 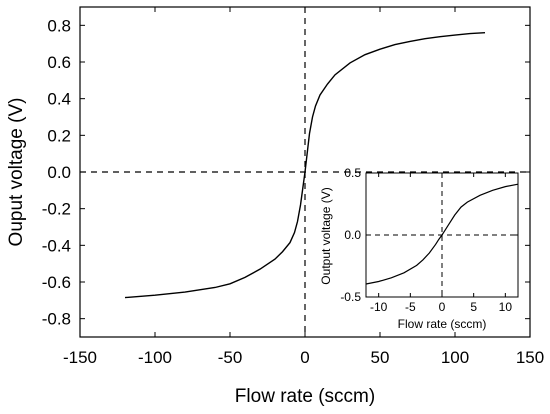 I want to click on main-x-tick-label: 0, so click(x=304, y=357).